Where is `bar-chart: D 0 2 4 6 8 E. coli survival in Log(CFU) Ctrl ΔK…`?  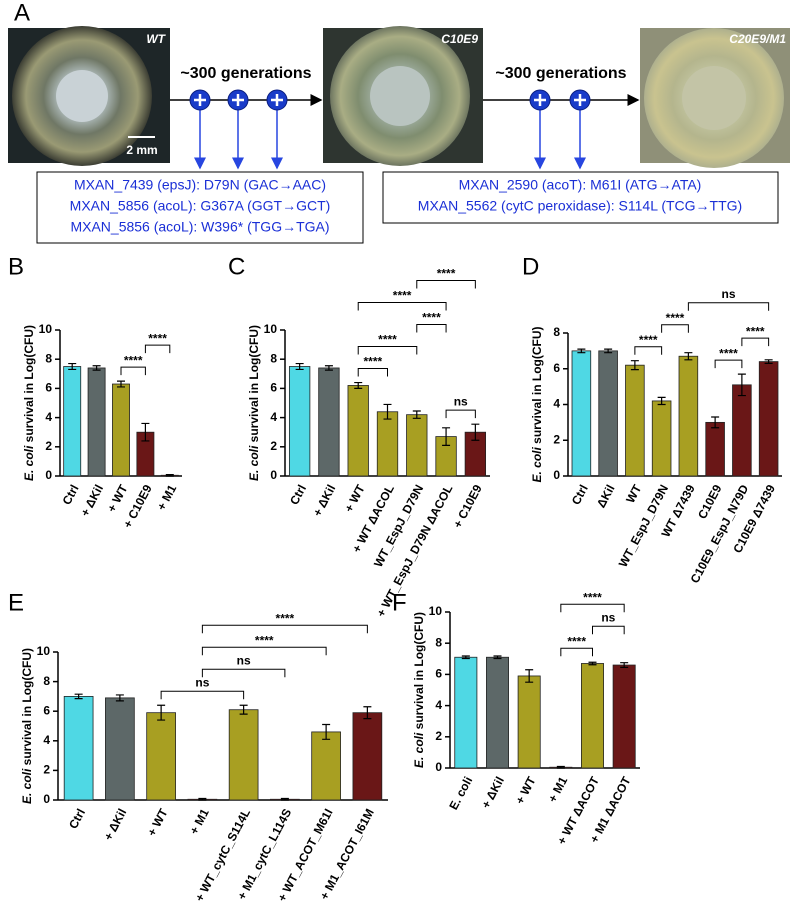
bar-chart: D 0 2 4 6 8 E. coli survival in Log(CFU) Ctrl ΔK… is located at coordinates (652, 419).